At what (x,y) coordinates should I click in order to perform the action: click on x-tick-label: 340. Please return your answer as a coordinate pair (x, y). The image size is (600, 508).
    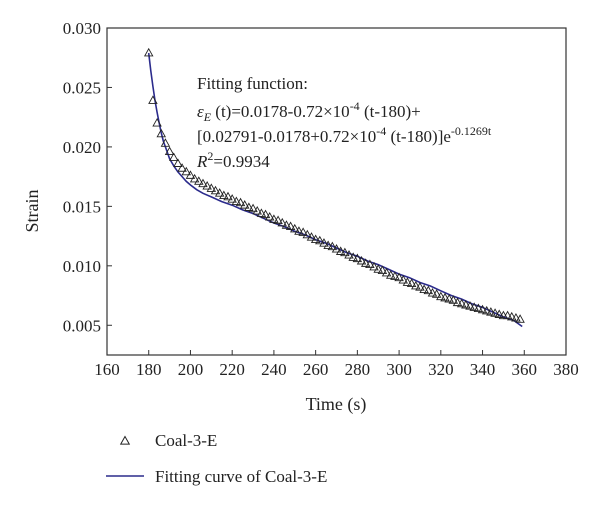
    Looking at the image, I should click on (483, 369).